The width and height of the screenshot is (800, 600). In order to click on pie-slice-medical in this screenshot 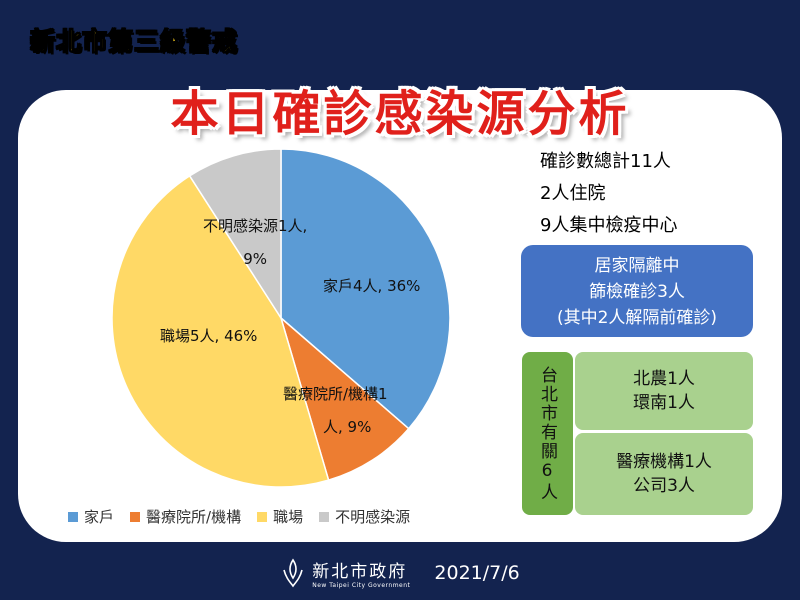, I will do `click(344, 398)`.